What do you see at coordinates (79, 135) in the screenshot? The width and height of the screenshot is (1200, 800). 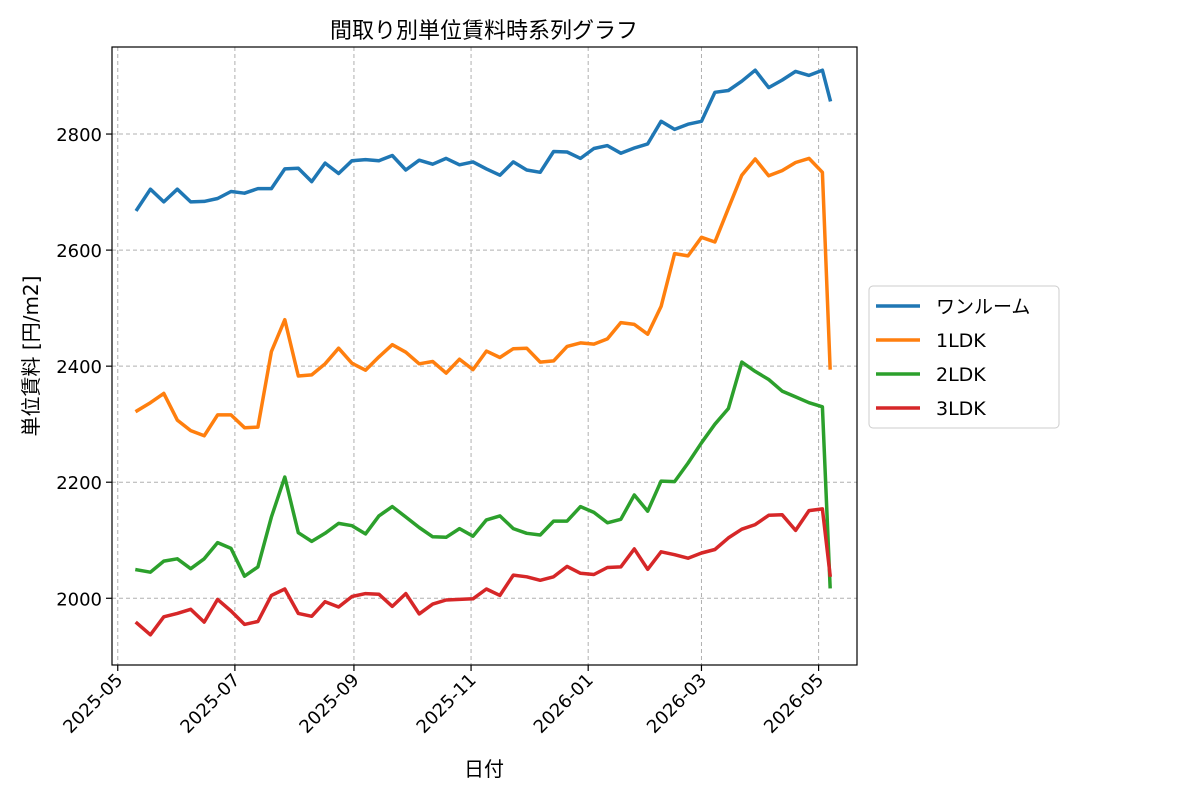 I see `y-tick-label: 2800` at bounding box center [79, 135].